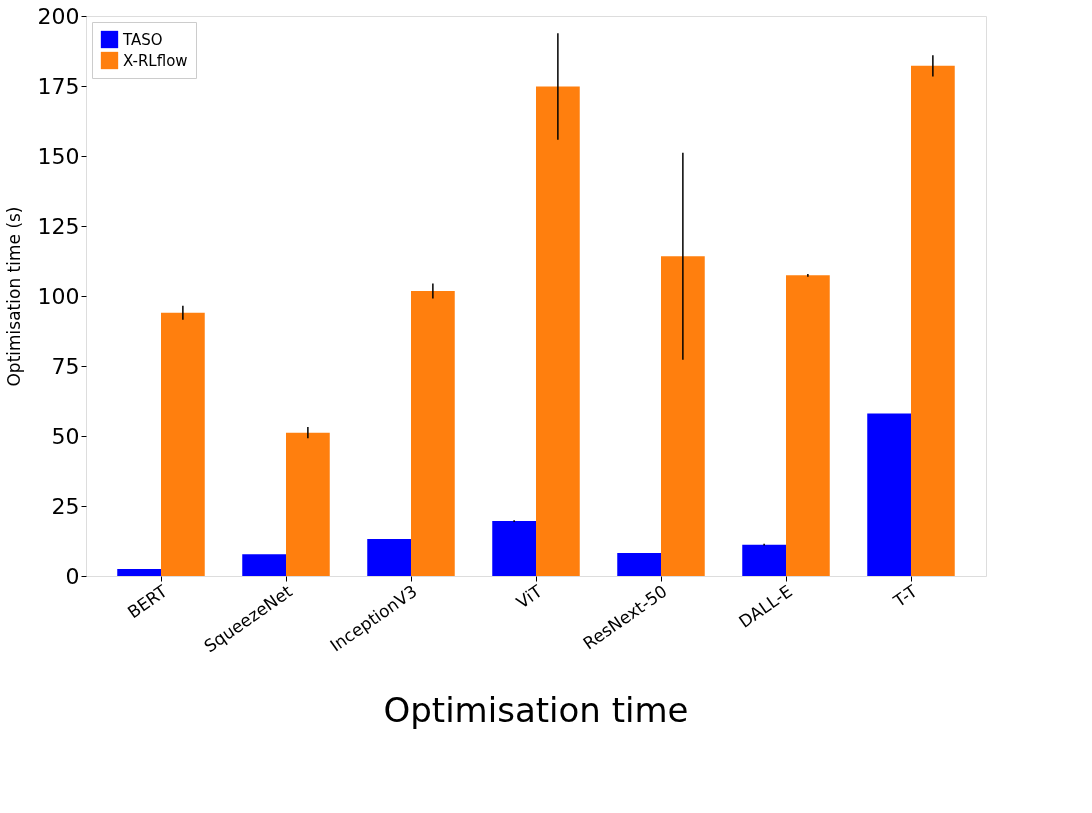 The width and height of the screenshot is (1092, 813). I want to click on y-tick-label: 75, so click(65, 366).